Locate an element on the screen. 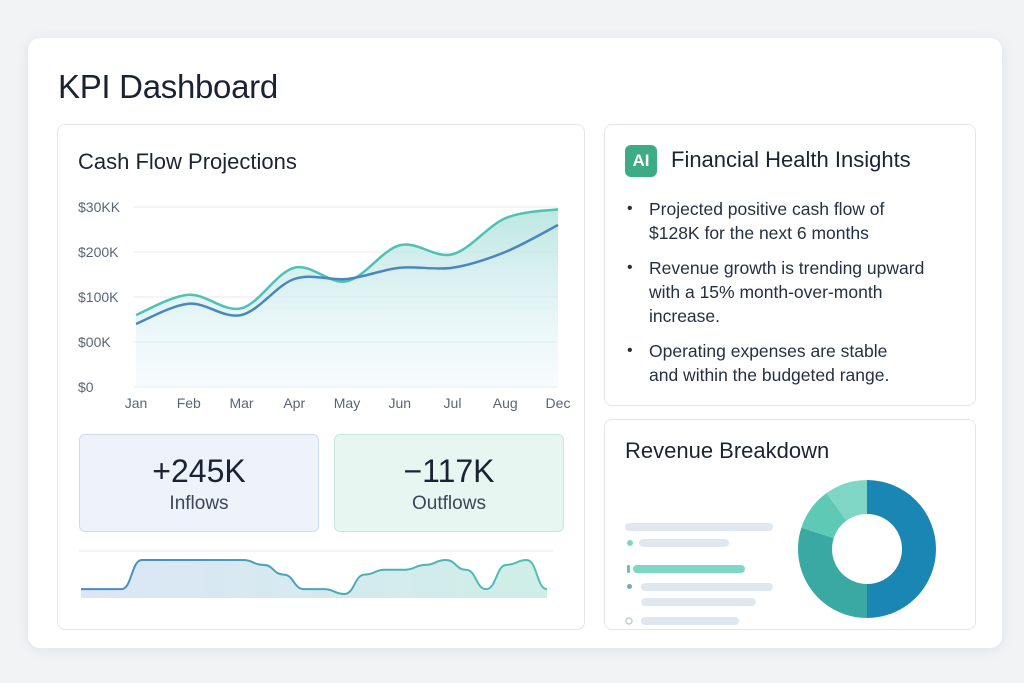 The image size is (1024, 683). outflows-kpi: −117K Outflows is located at coordinates (449, 483).